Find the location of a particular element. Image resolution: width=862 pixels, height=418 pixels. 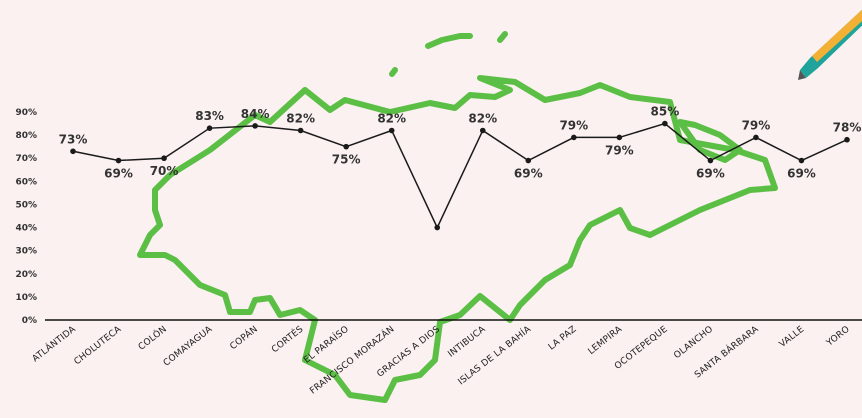

x-tick-label: CORTÉS is located at coordinates (287, 339).